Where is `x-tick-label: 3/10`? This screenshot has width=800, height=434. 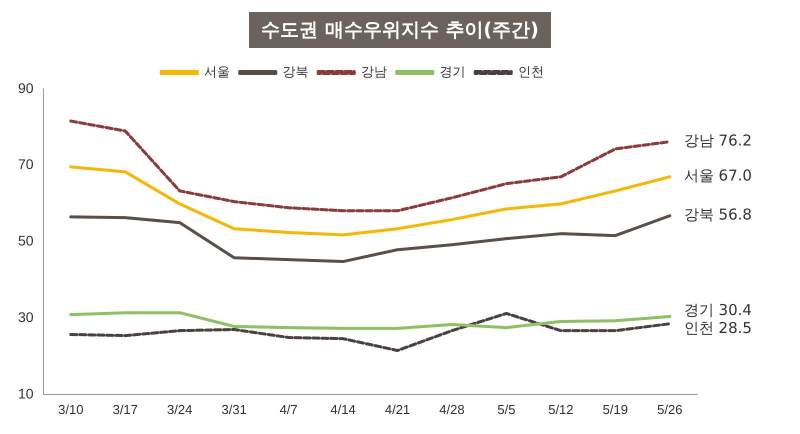
x-tick-label: 3/10 is located at coordinates (71, 409).